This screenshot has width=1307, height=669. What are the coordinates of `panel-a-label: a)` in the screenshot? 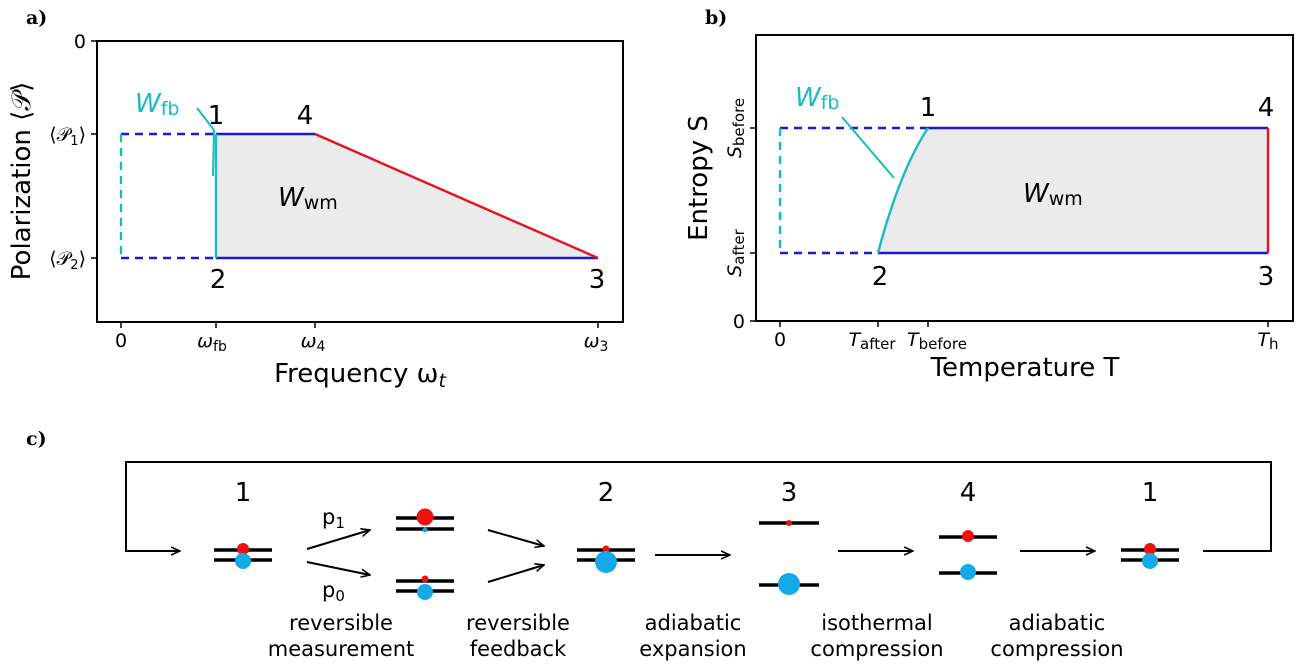 It's located at (36, 18).